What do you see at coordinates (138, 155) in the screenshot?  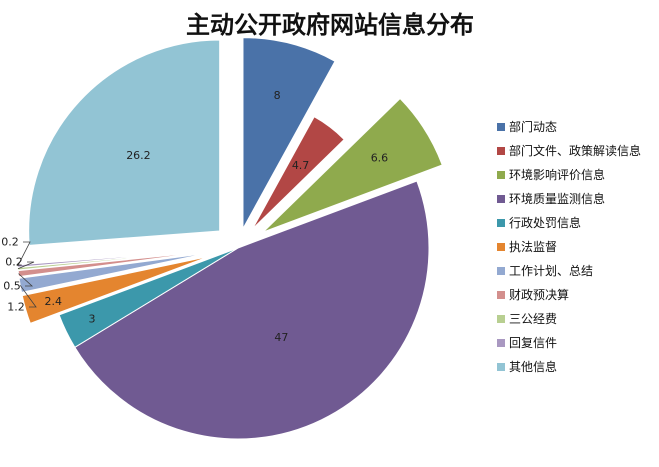 I see `data-label: 26.2` at bounding box center [138, 155].